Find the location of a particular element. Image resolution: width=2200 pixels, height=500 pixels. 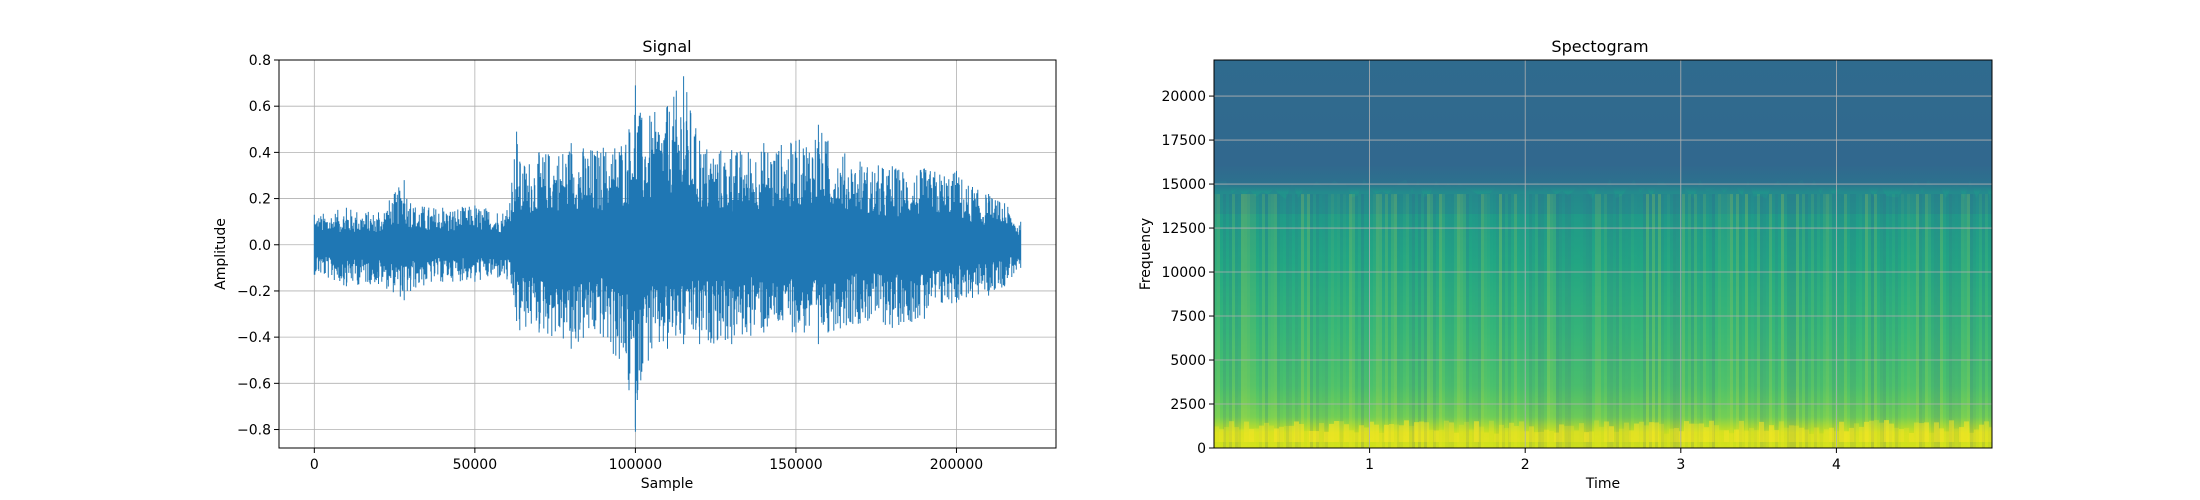

signal-x-ticks: 0 50000 100000 150000 200000 is located at coordinates (646, 460).